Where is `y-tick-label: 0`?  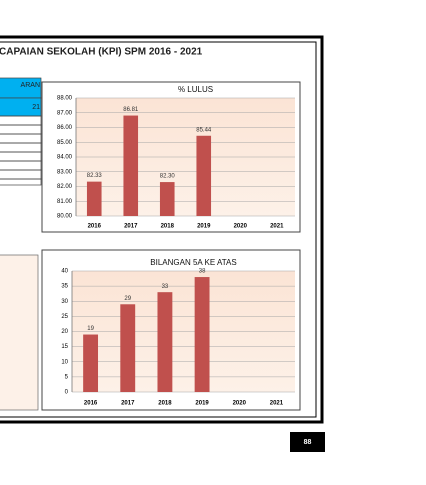
y-tick-label: 0 is located at coordinates (67, 393).